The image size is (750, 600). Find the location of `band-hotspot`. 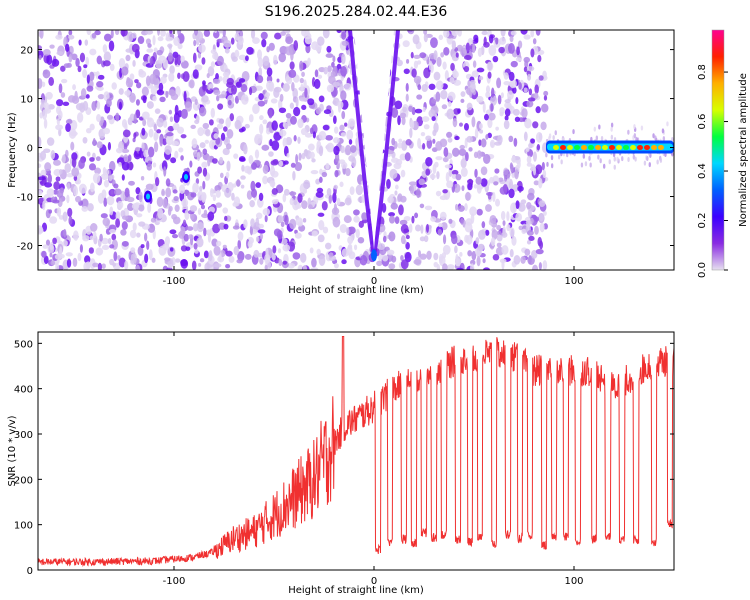

band-hotspot is located at coordinates (612, 148).